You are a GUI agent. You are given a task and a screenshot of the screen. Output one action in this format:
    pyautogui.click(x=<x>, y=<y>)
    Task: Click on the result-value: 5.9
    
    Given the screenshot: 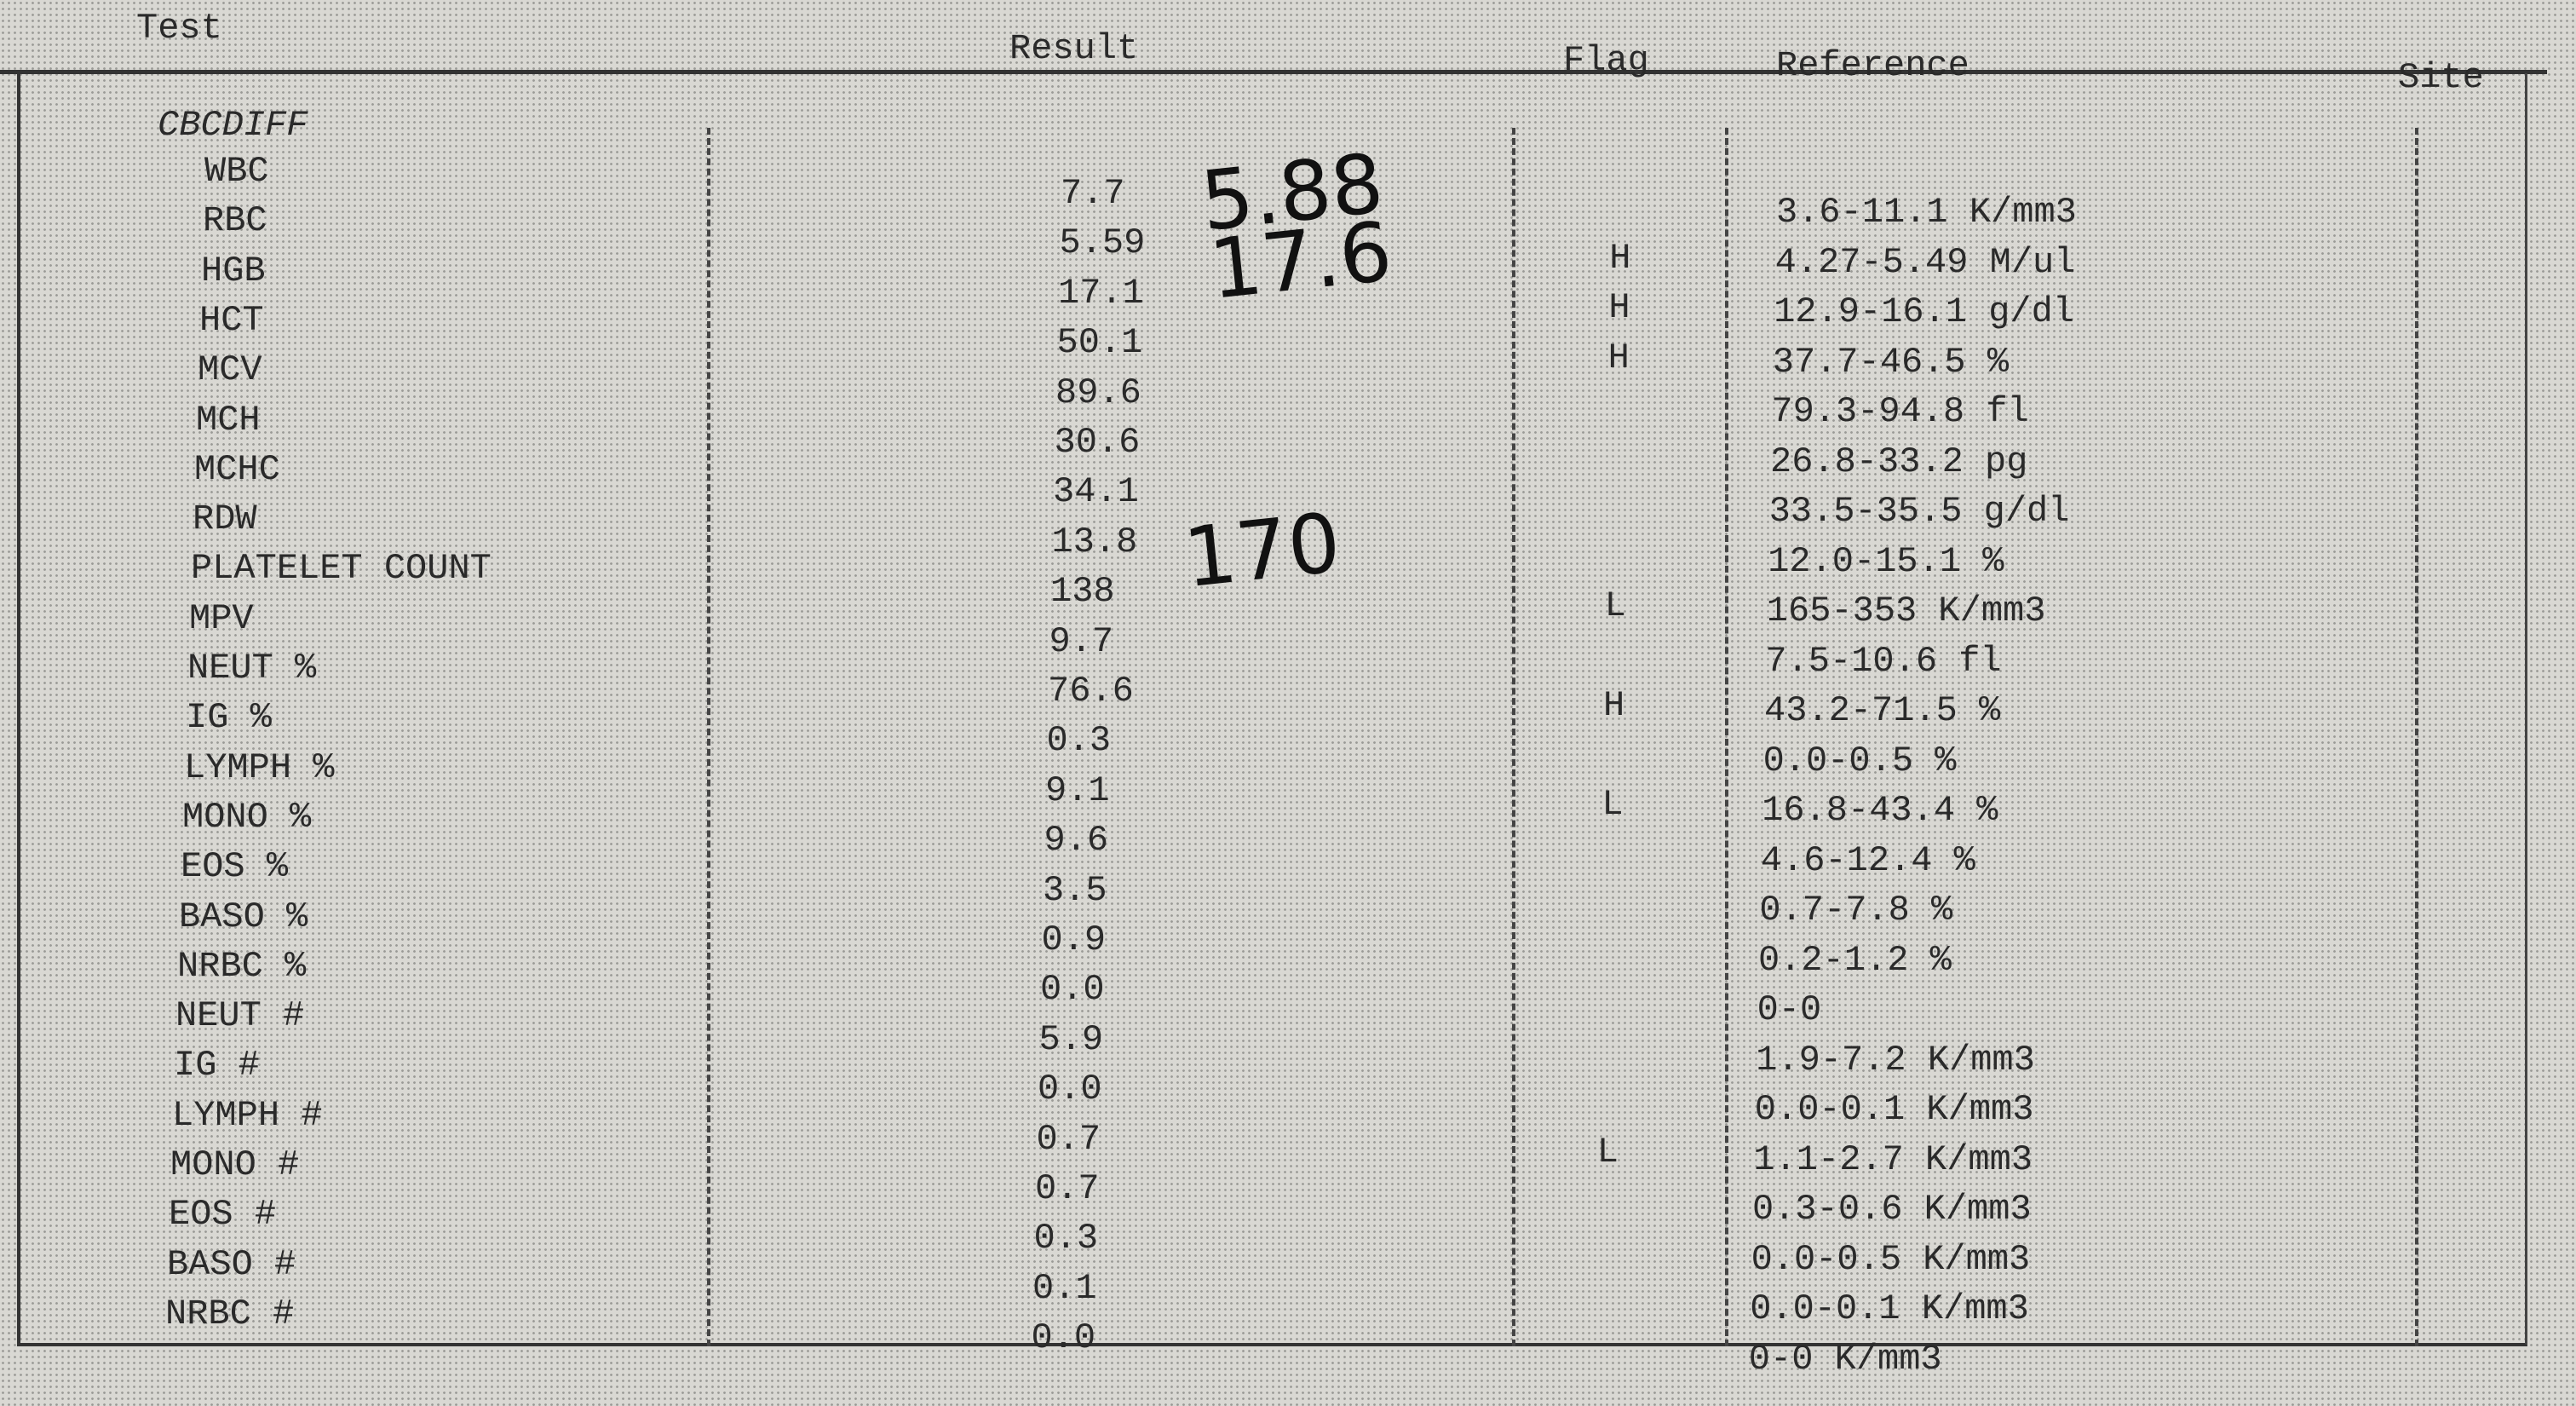 What is the action you would take?
    pyautogui.click(x=1071, y=1039)
    